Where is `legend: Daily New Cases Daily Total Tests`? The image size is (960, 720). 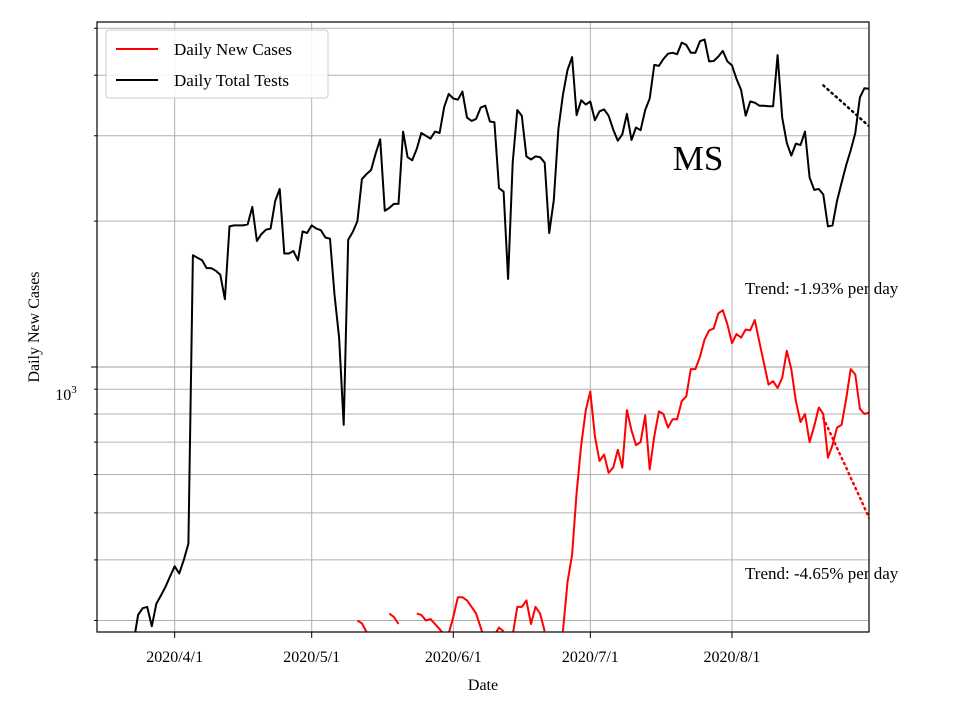 legend: Daily New Cases Daily Total Tests is located at coordinates (217, 64).